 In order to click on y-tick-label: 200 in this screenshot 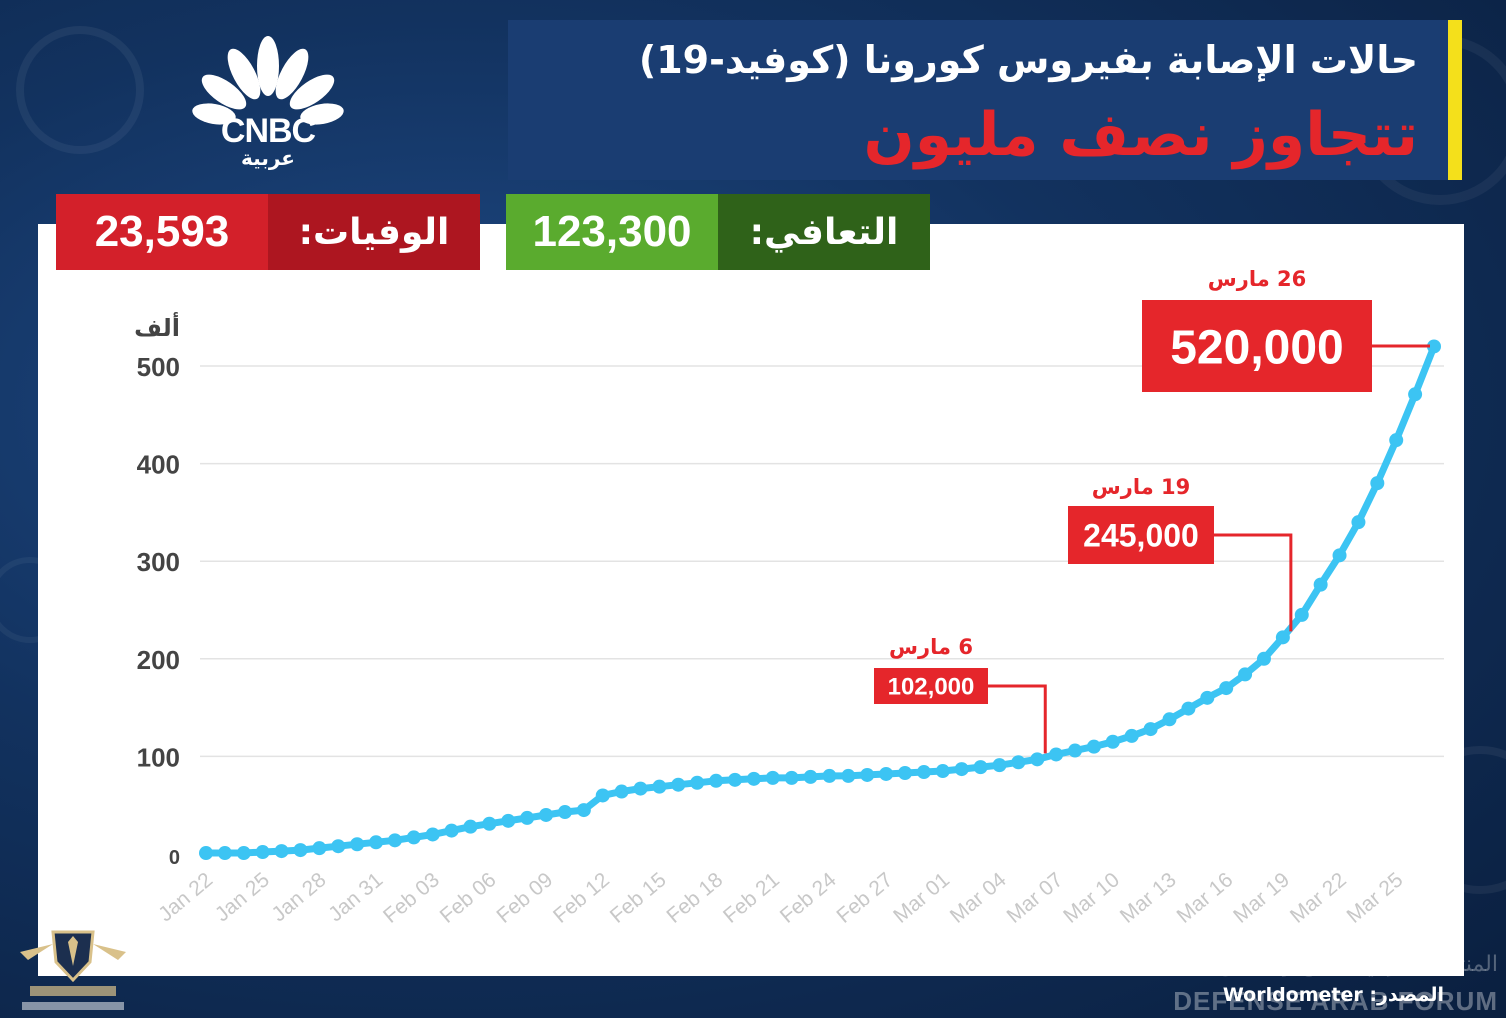, I will do `click(158, 660)`.